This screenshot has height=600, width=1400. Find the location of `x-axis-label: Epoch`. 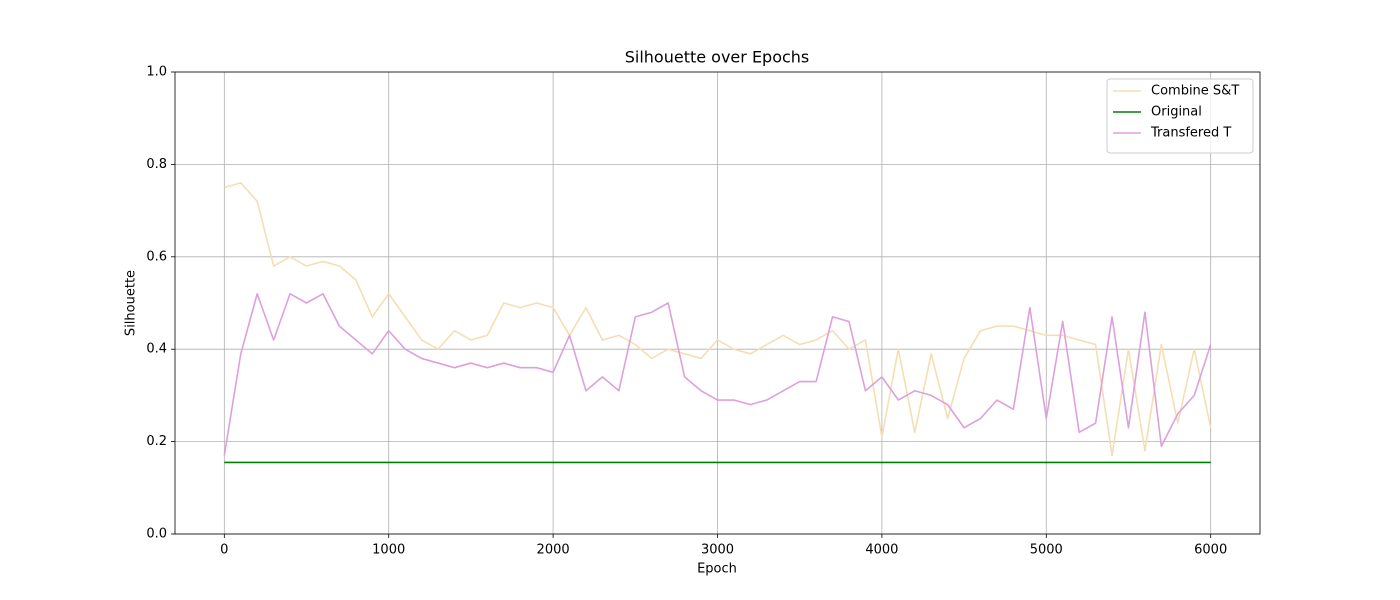

x-axis-label: Epoch is located at coordinates (717, 569).